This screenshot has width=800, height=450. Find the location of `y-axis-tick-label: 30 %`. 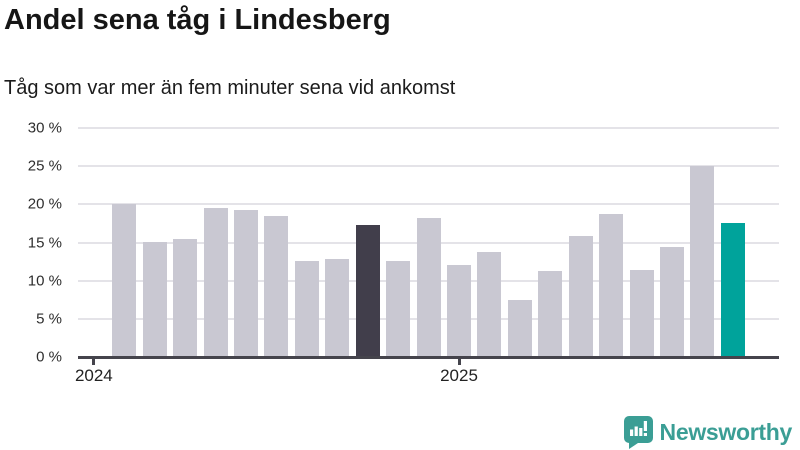

y-axis-tick-label: 30 % is located at coordinates (44, 128).